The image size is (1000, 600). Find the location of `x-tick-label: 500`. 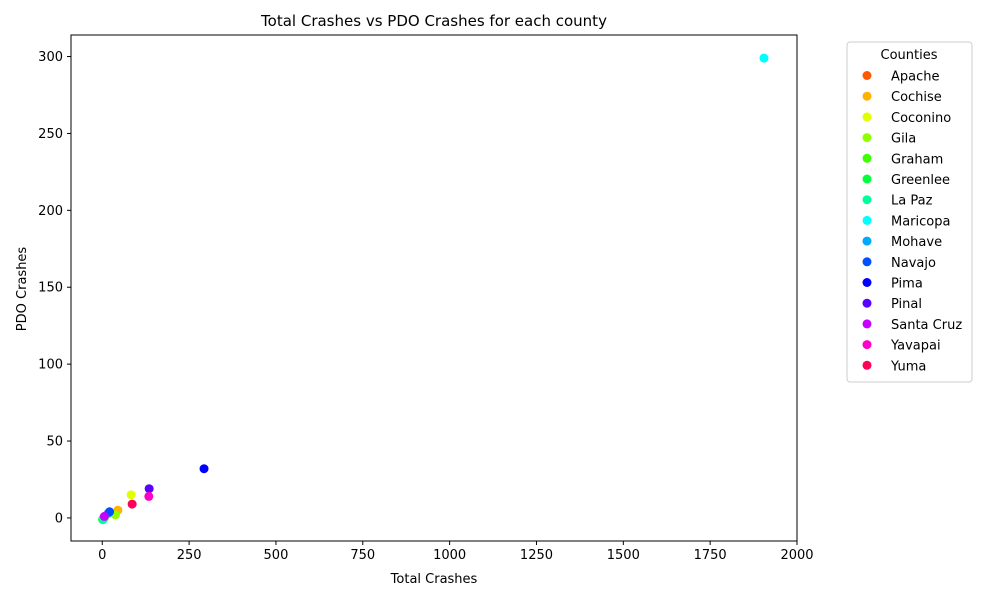

x-tick-label: 500 is located at coordinates (276, 555).